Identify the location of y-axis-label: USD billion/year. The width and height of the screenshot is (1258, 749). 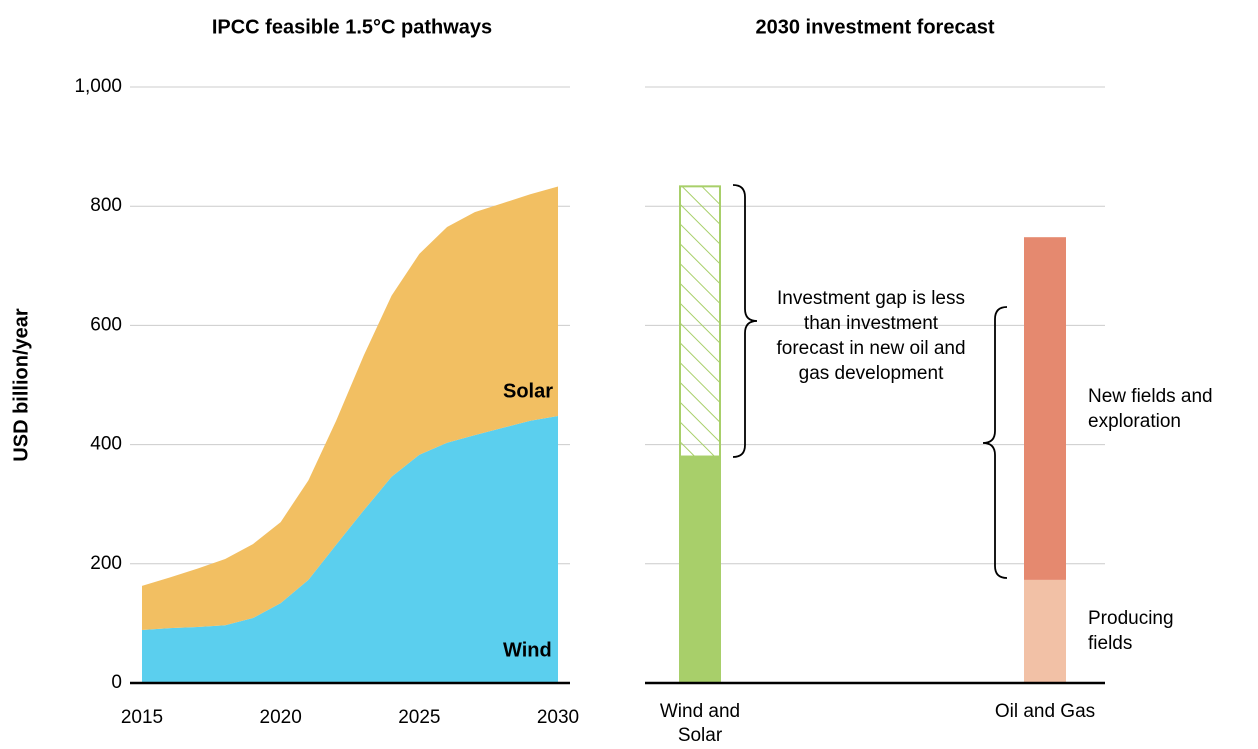
(21, 385).